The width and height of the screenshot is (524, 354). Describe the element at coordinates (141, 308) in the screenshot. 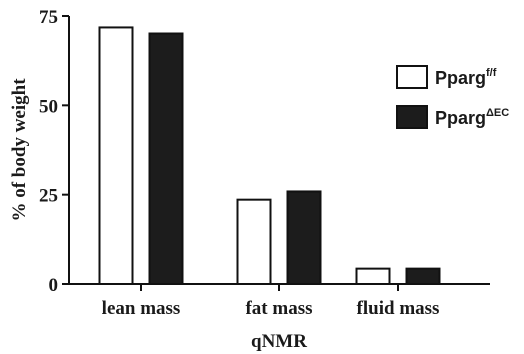

I see `x-tick-label: lean mass` at that location.